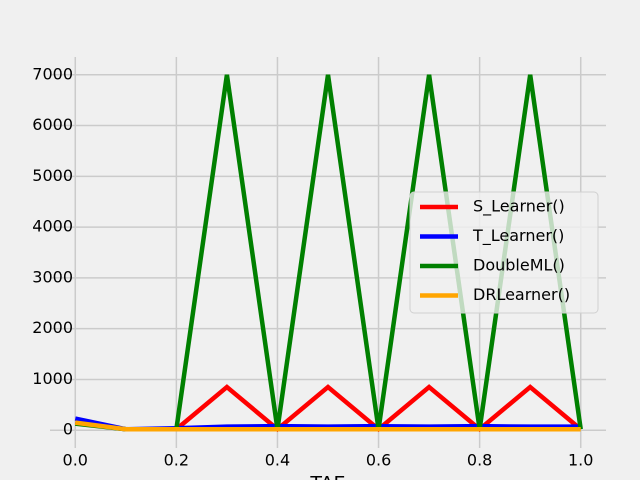  What do you see at coordinates (52, 73) in the screenshot?
I see `y-tick-label: 7000` at bounding box center [52, 73].